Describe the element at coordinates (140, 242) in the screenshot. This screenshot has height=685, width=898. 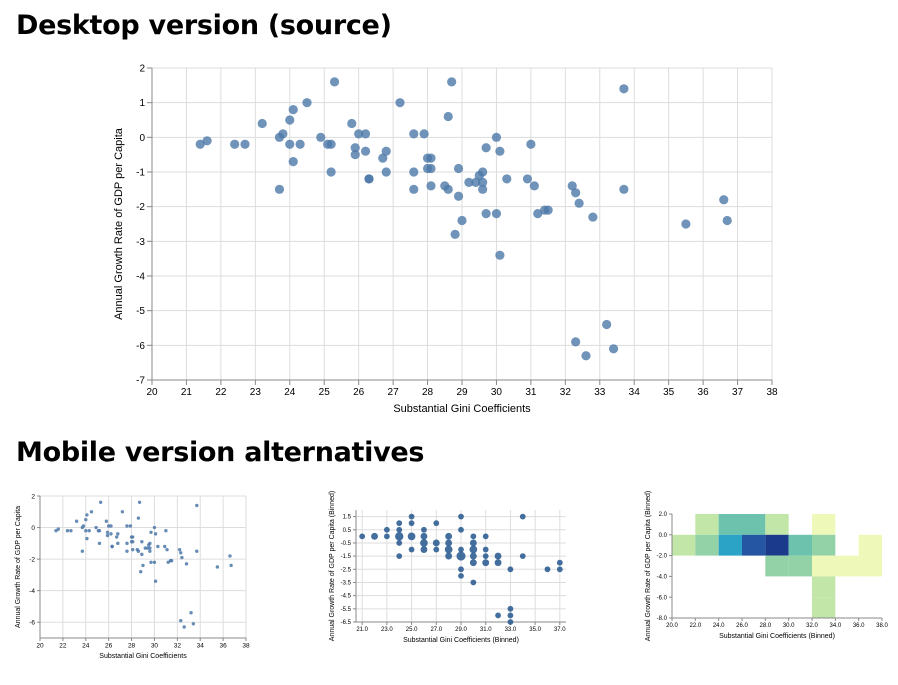
I see `desktop-y-tick-label: -3` at that location.